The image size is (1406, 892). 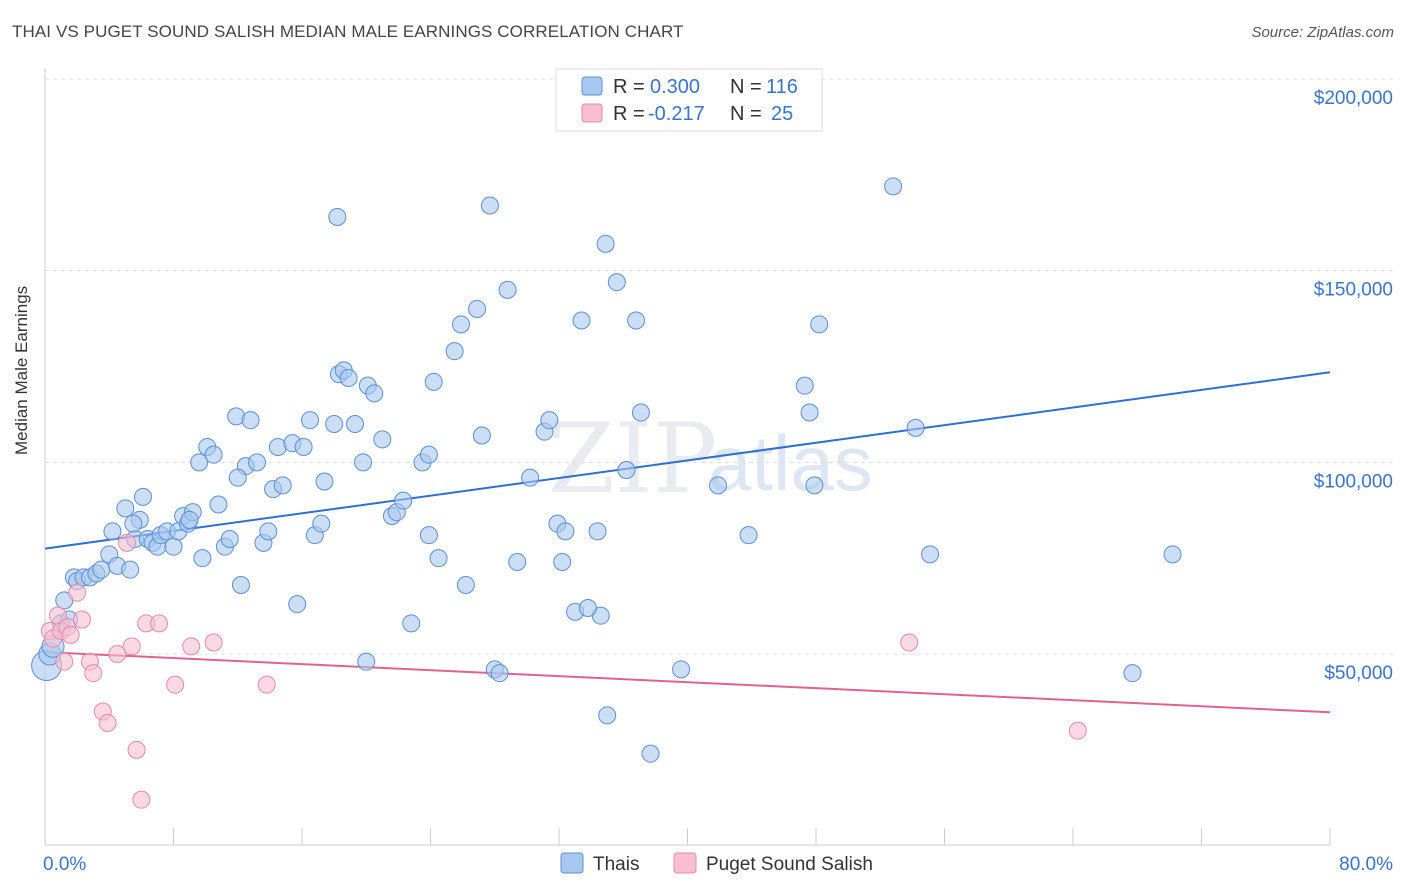 What do you see at coordinates (676, 114) in the screenshot?
I see `legend-r-value-salish: -0.217` at bounding box center [676, 114].